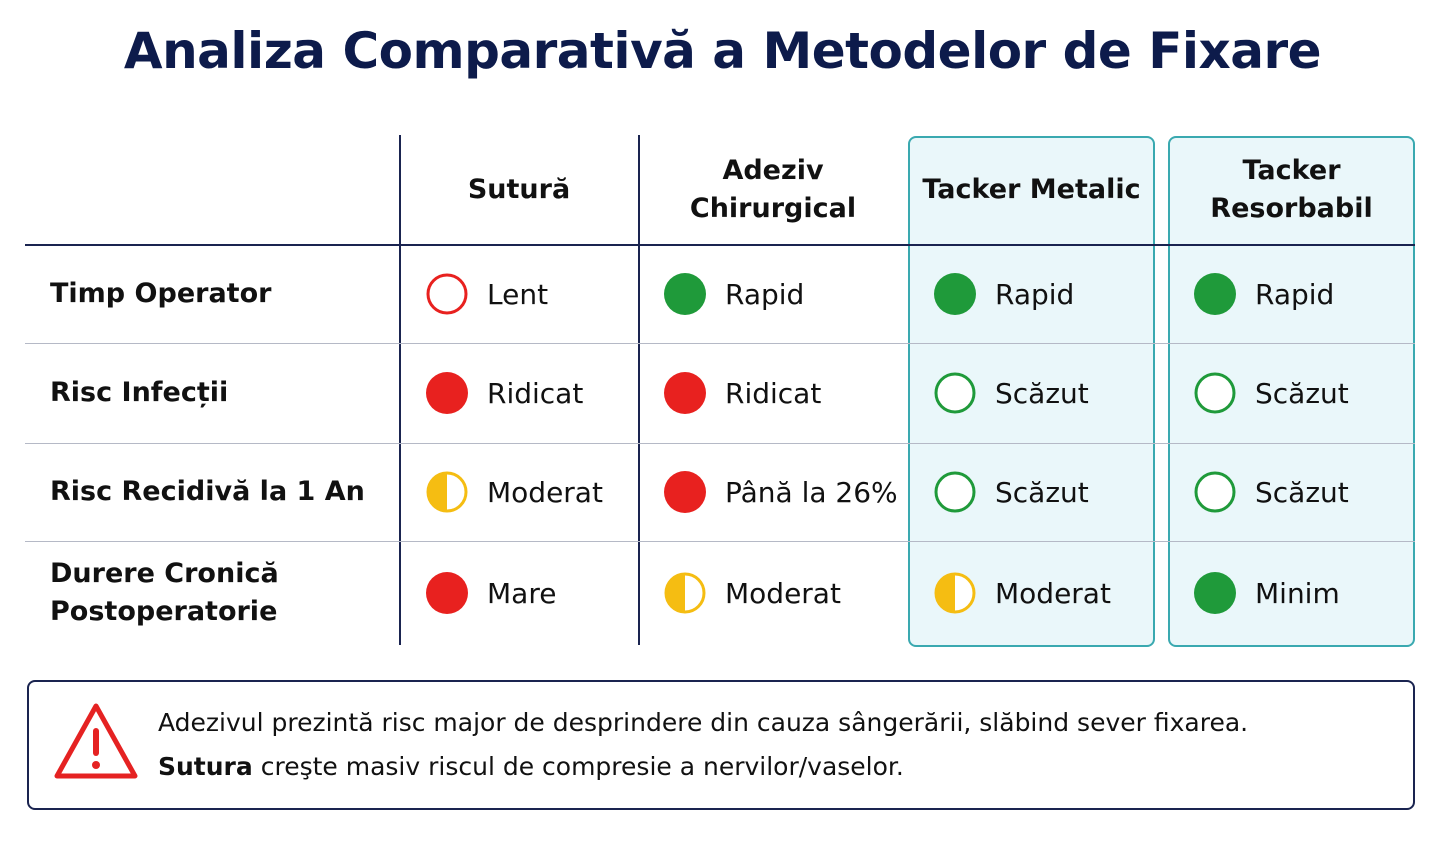 This screenshot has width=1445, height=852. I want to click on cell: Până la 26%, so click(780, 492).